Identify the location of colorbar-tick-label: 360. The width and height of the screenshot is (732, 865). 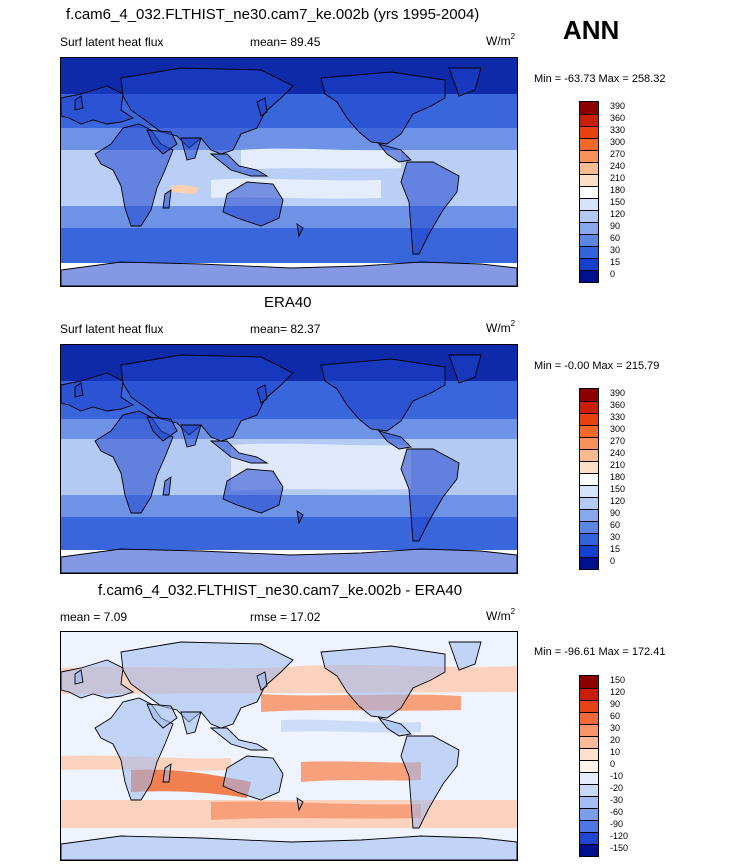
(618, 405).